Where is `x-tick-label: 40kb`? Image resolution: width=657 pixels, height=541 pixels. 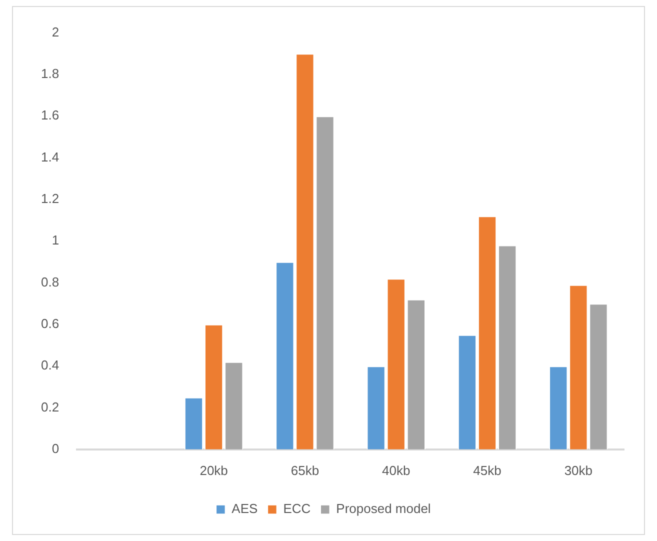 x-tick-label: 40kb is located at coordinates (396, 470).